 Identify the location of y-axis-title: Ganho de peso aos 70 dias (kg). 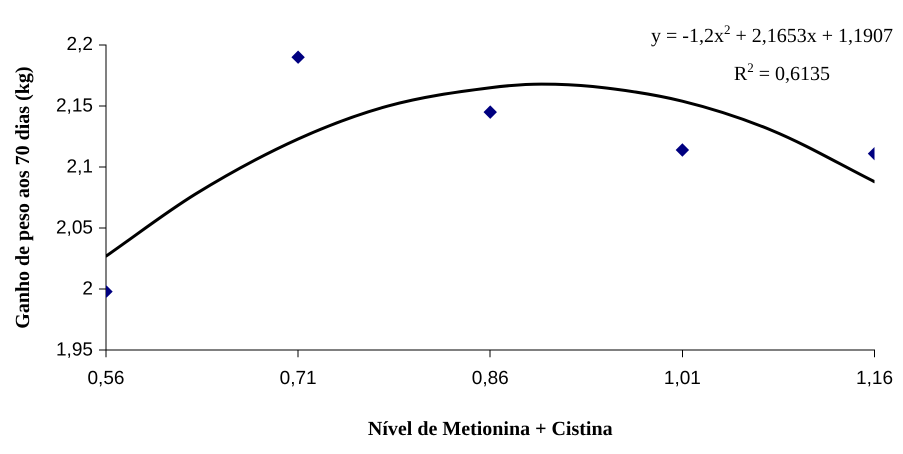
(23, 197).